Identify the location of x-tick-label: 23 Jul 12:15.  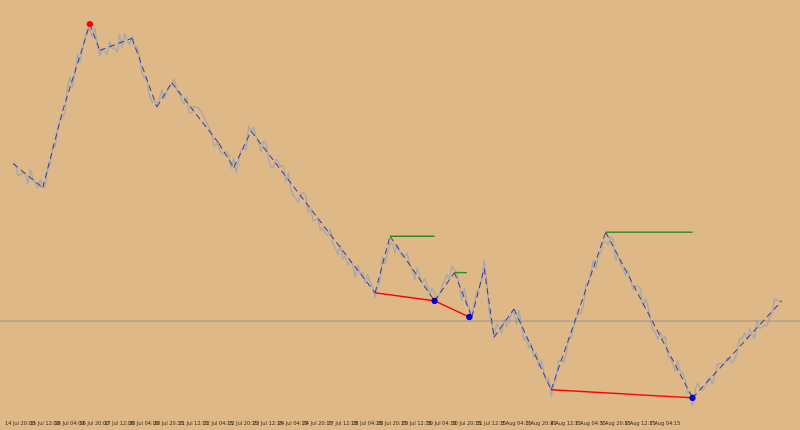
(268, 424).